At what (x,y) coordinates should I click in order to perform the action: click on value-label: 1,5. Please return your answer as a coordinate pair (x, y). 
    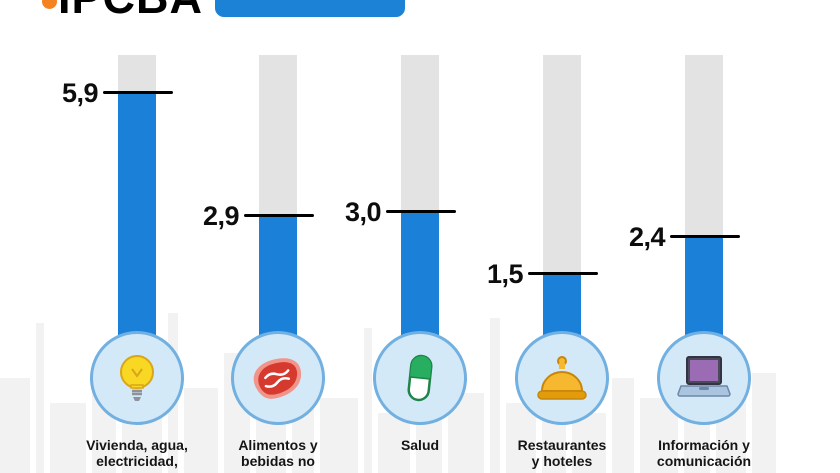
    Looking at the image, I should click on (505, 273).